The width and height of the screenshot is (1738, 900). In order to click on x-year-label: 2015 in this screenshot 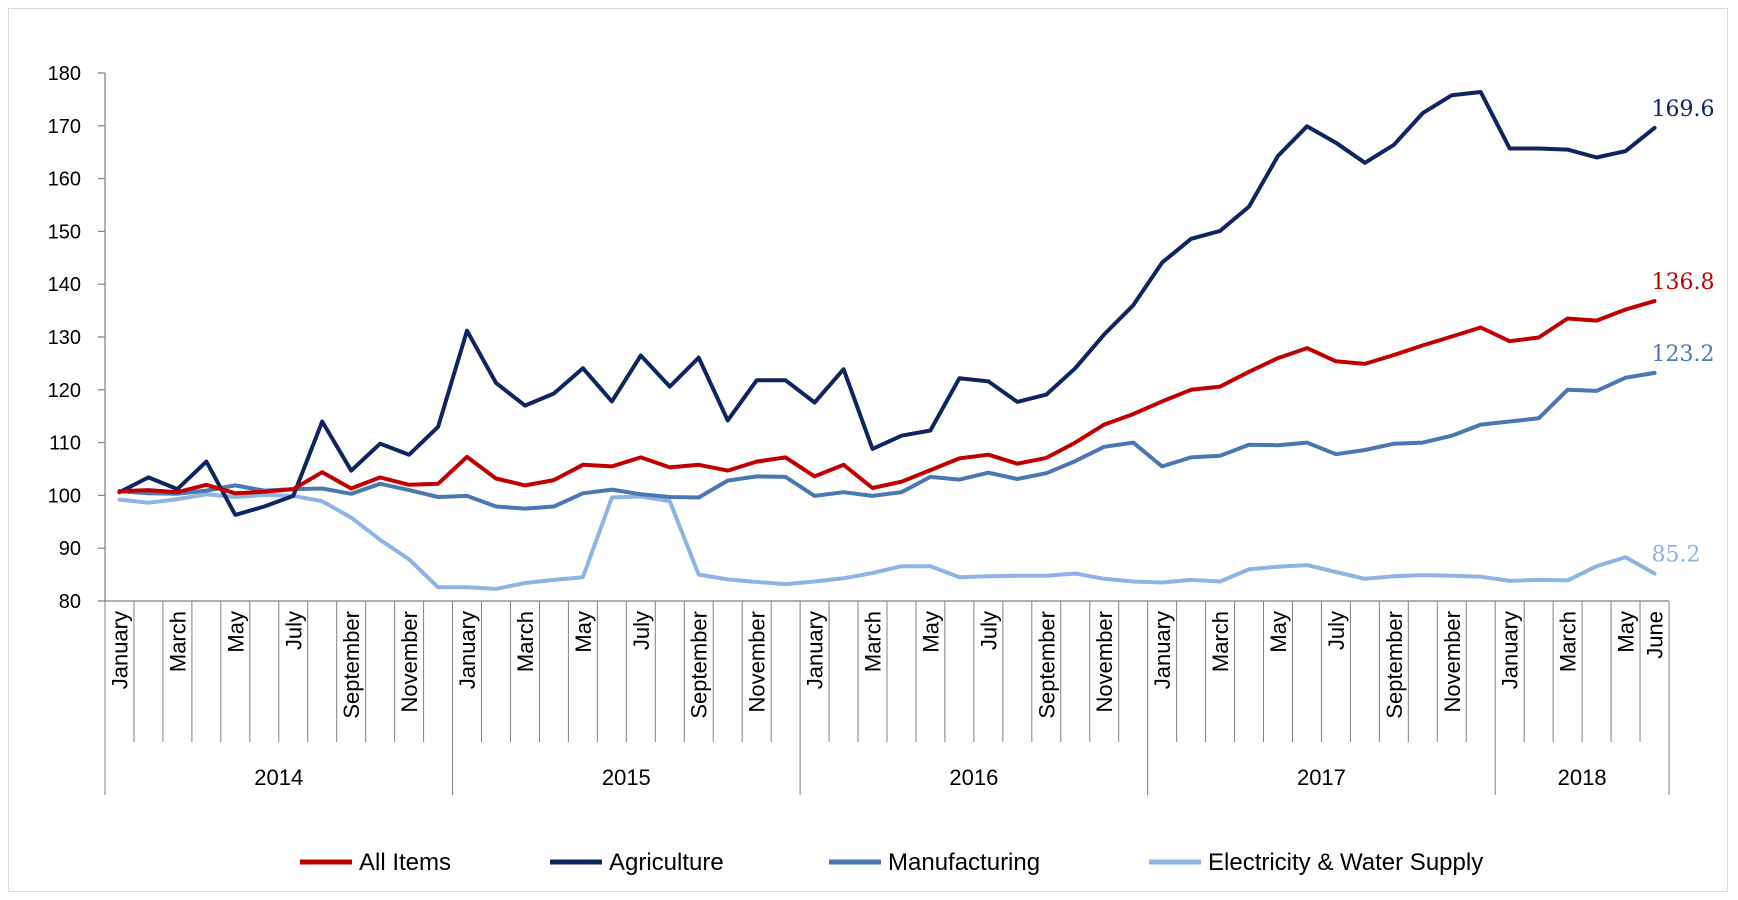, I will do `click(626, 777)`.